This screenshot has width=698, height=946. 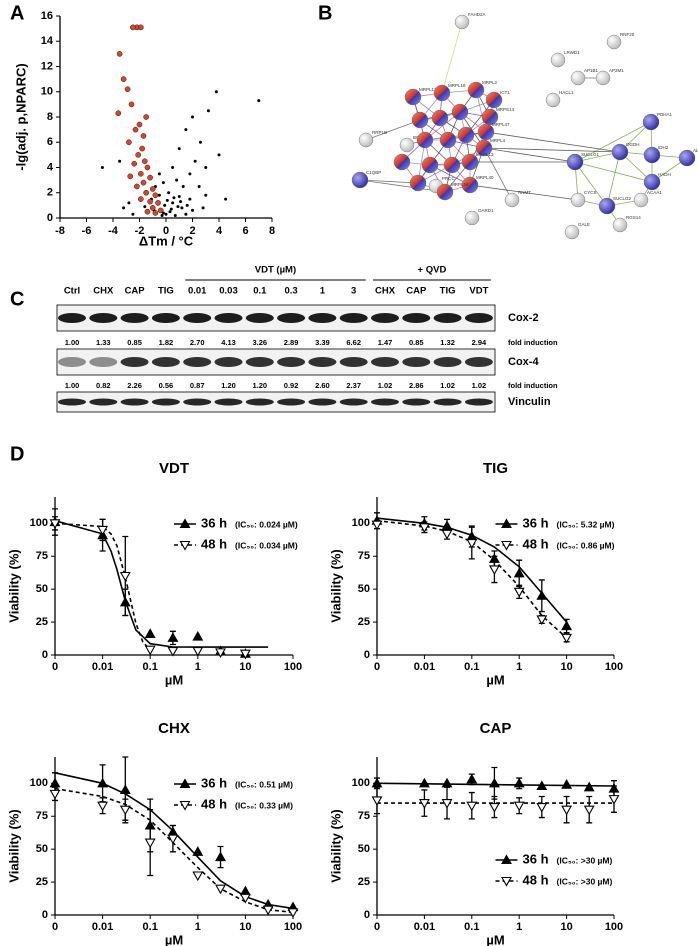 What do you see at coordinates (275, 270) in the screenshot?
I see `group-label: VDT (µM)` at bounding box center [275, 270].